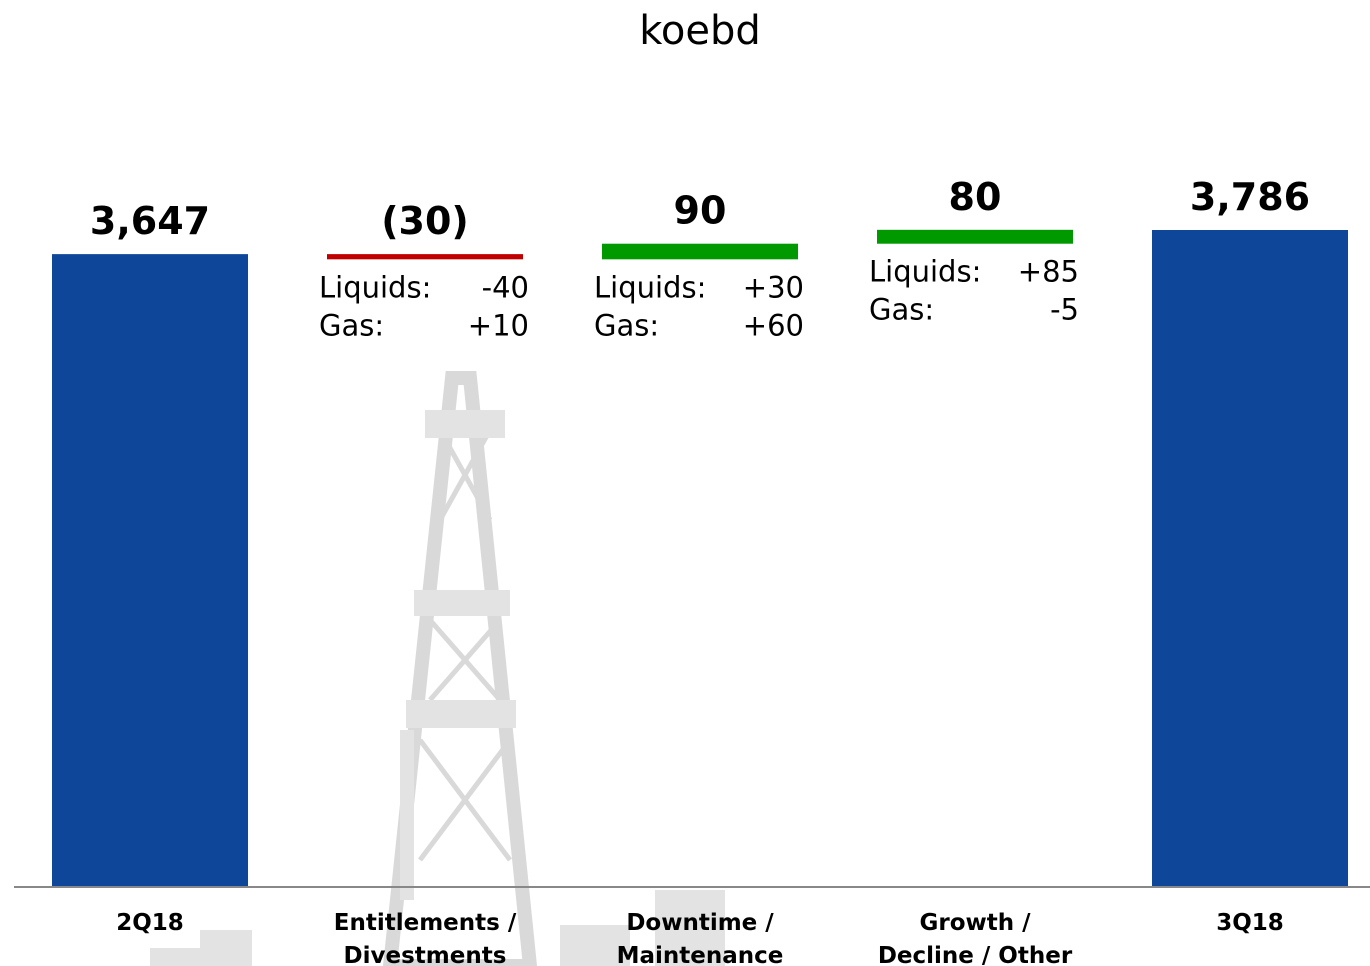 Image resolution: width=1370 pixels, height=966 pixels. Describe the element at coordinates (375, 287) in the screenshot. I see `note-name-1-0: Liquids:` at that location.